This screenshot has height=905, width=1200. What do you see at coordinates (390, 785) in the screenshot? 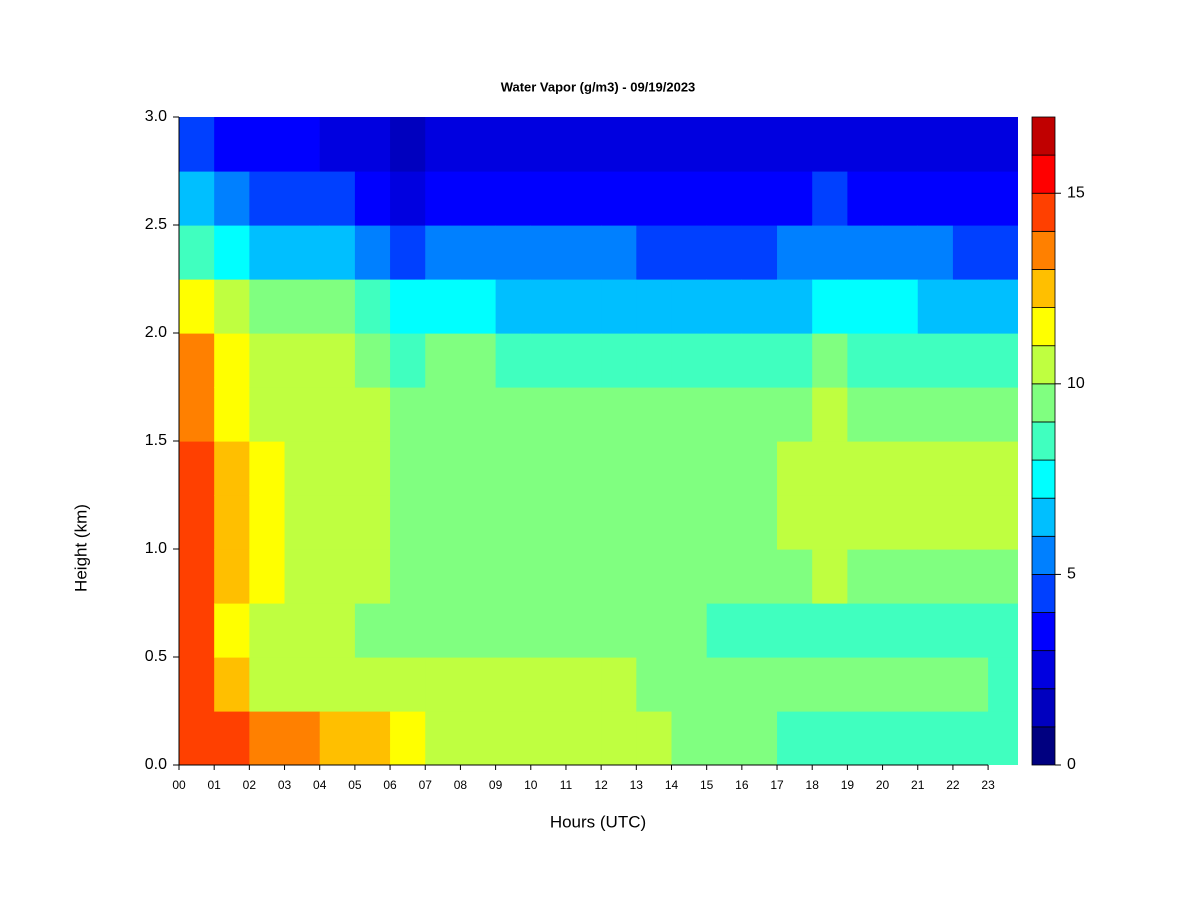
I see `x-tick-label: 06` at bounding box center [390, 785].